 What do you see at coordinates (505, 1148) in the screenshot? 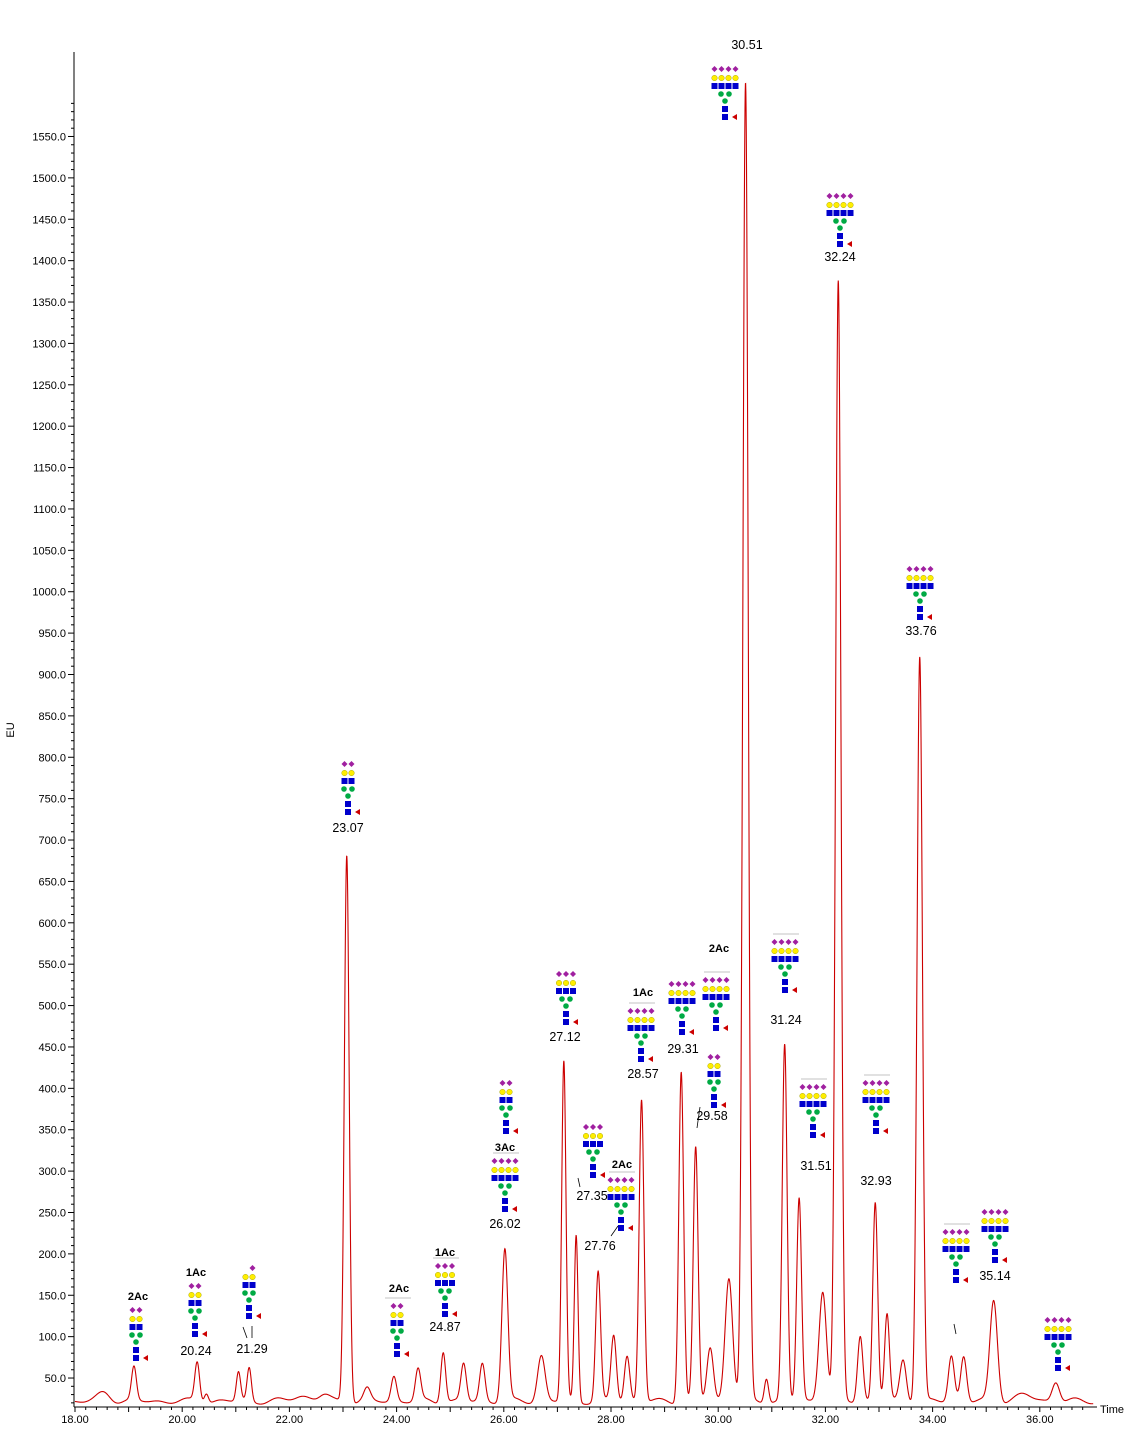
I see `annotation-3ac-26: 3Ac` at bounding box center [505, 1148].